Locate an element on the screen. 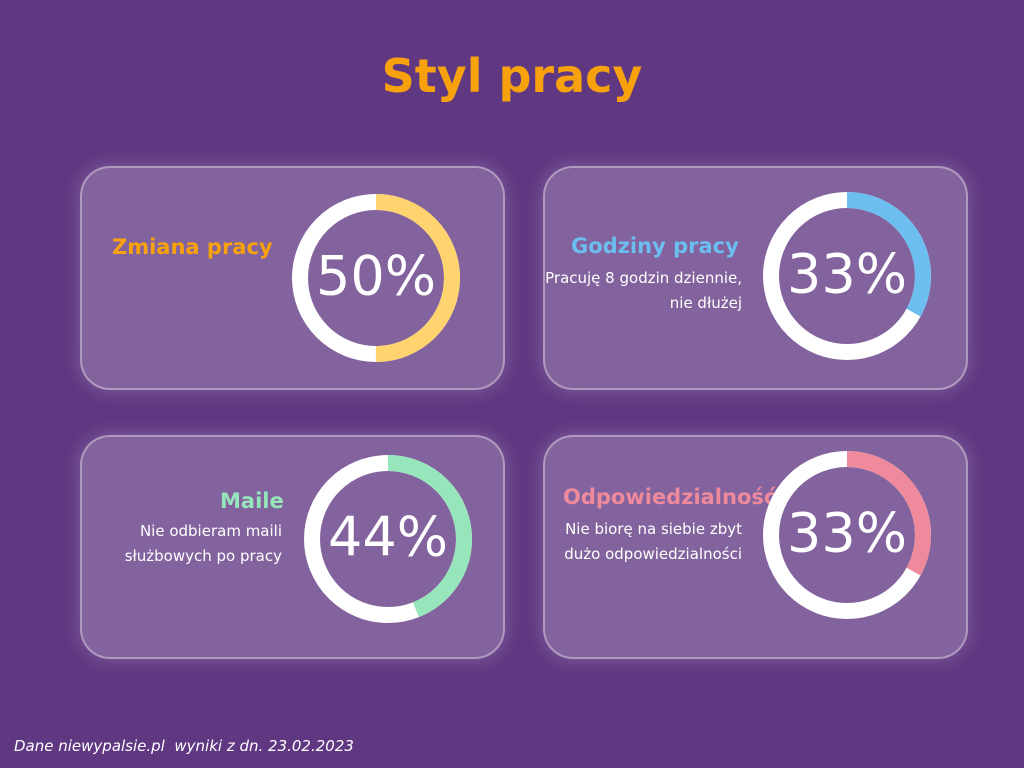  card-zmiana-pracy: Zmiana pracy 50% is located at coordinates (292, 278).